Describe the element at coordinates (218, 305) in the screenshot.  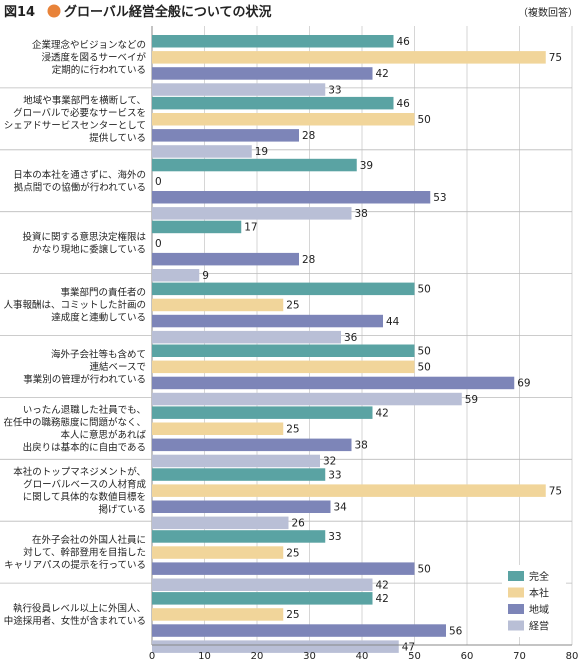
I see `bar-本社-5` at that location.